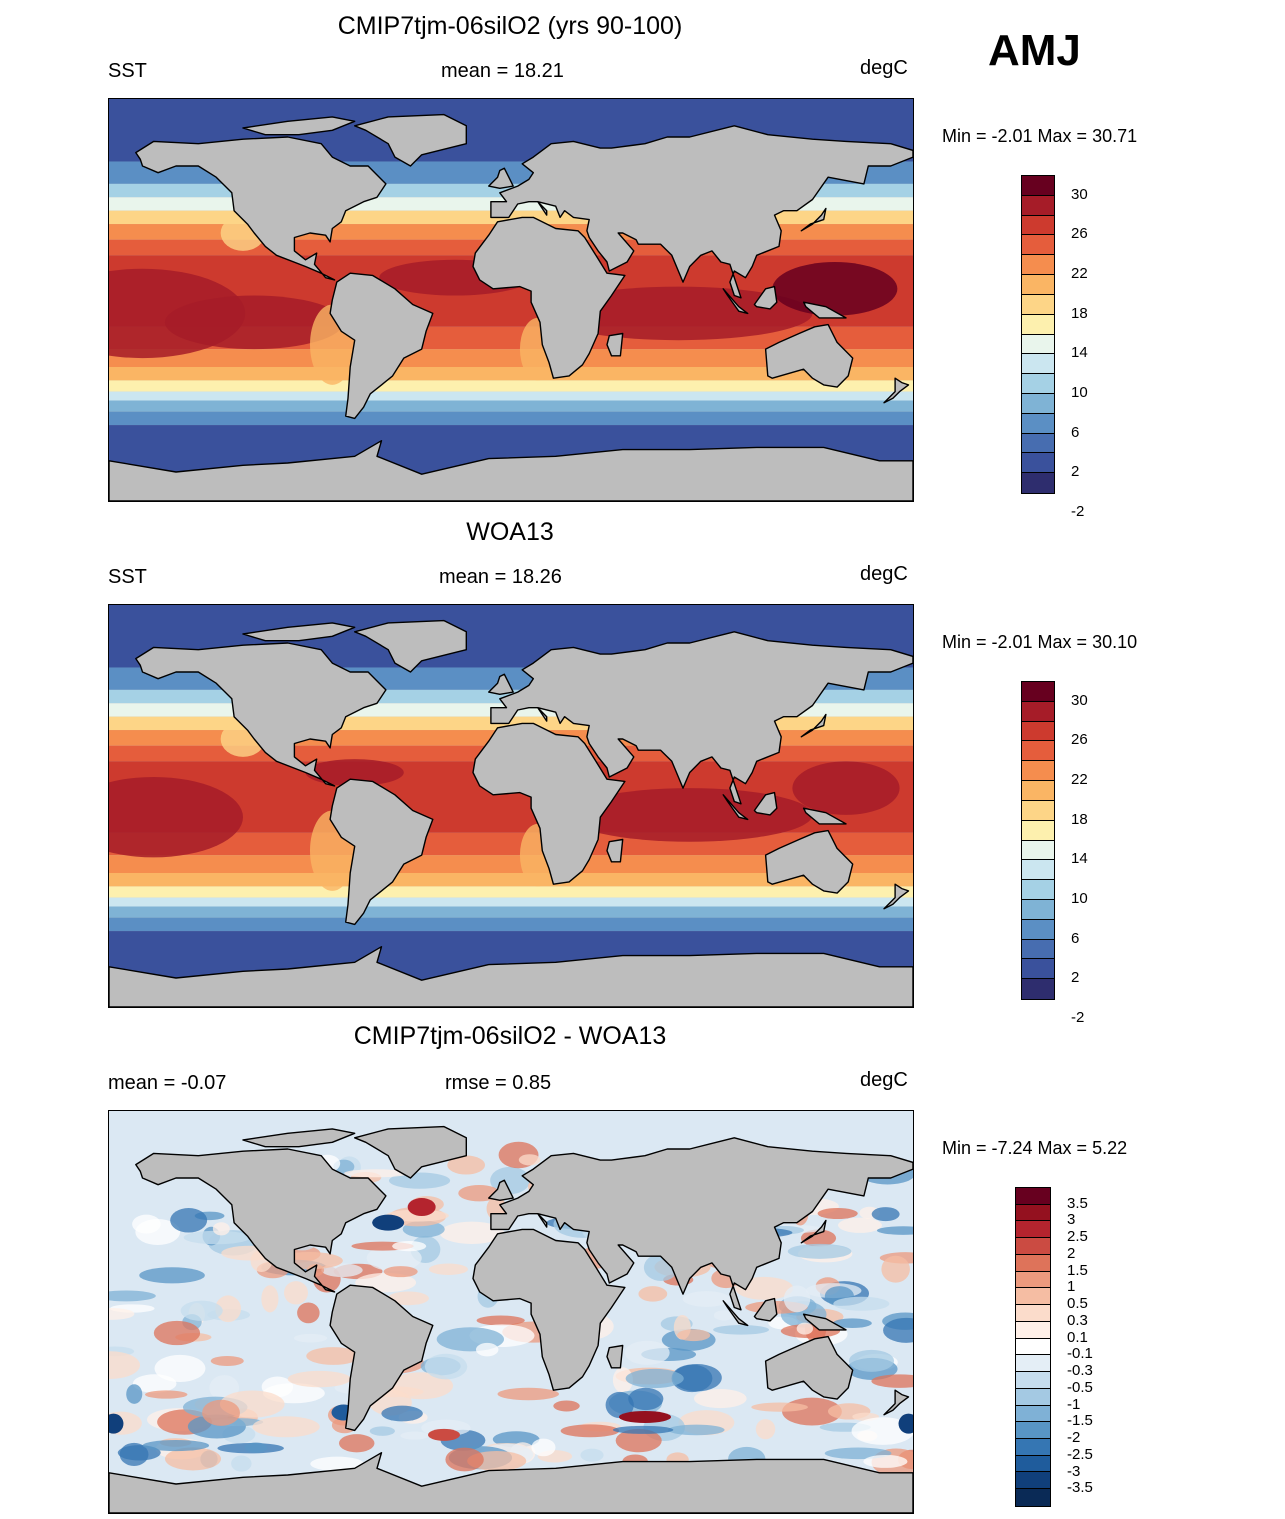 This screenshot has height=1519, width=1285. What do you see at coordinates (1075, 978) in the screenshot?
I see `colorbar-tick-label: 2` at bounding box center [1075, 978].